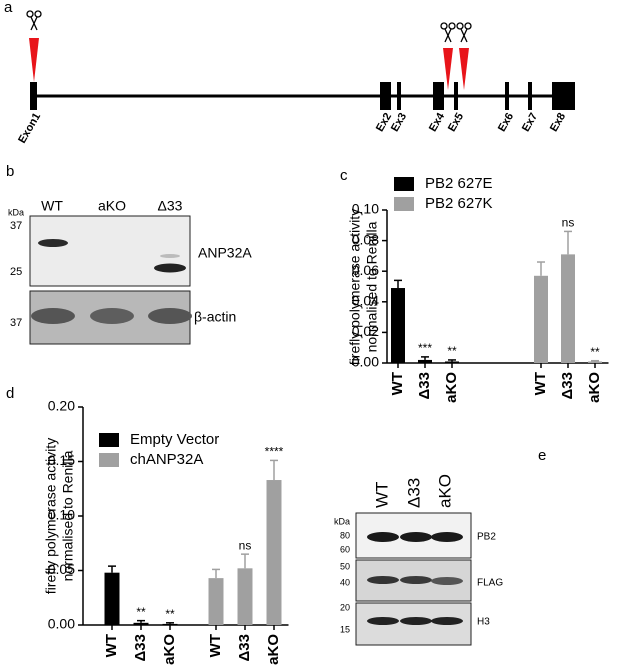 The width and height of the screenshot is (617, 671). I want to click on protein-label: β-actin, so click(215, 317).